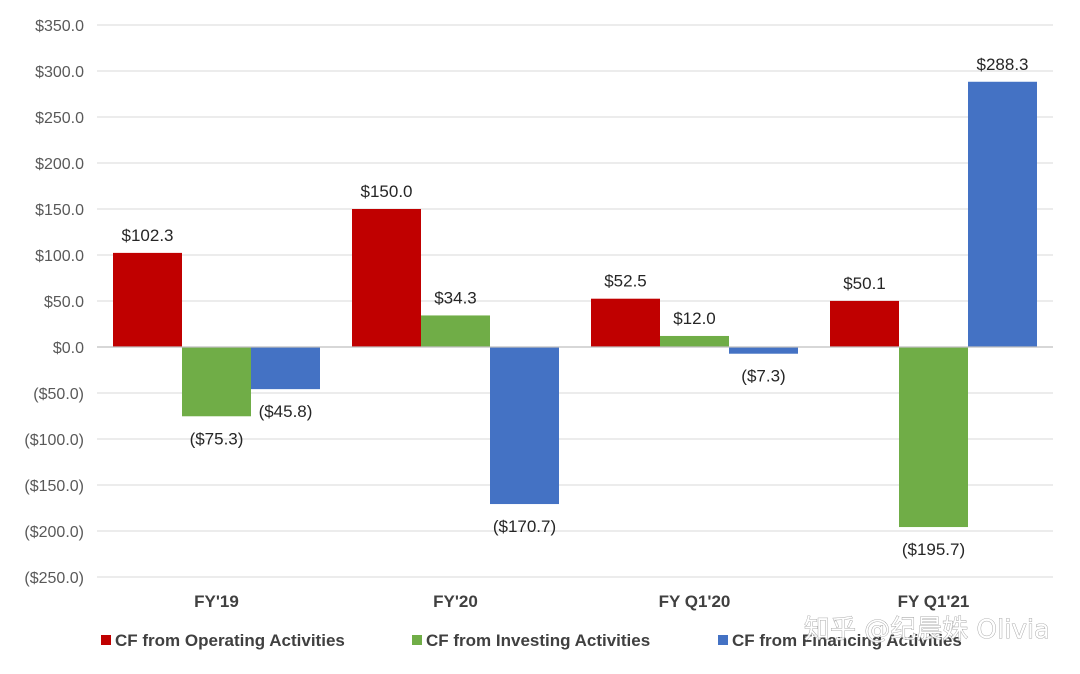 The height and width of the screenshot is (674, 1080). I want to click on y-tick-label: $100.0, so click(59, 256).